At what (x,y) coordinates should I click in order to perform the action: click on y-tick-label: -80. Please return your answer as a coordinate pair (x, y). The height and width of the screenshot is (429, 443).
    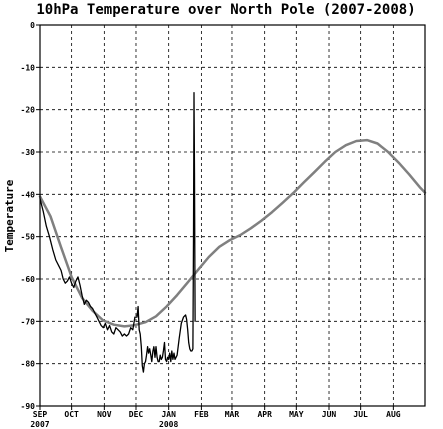
    Looking at the image, I should click on (28, 364).